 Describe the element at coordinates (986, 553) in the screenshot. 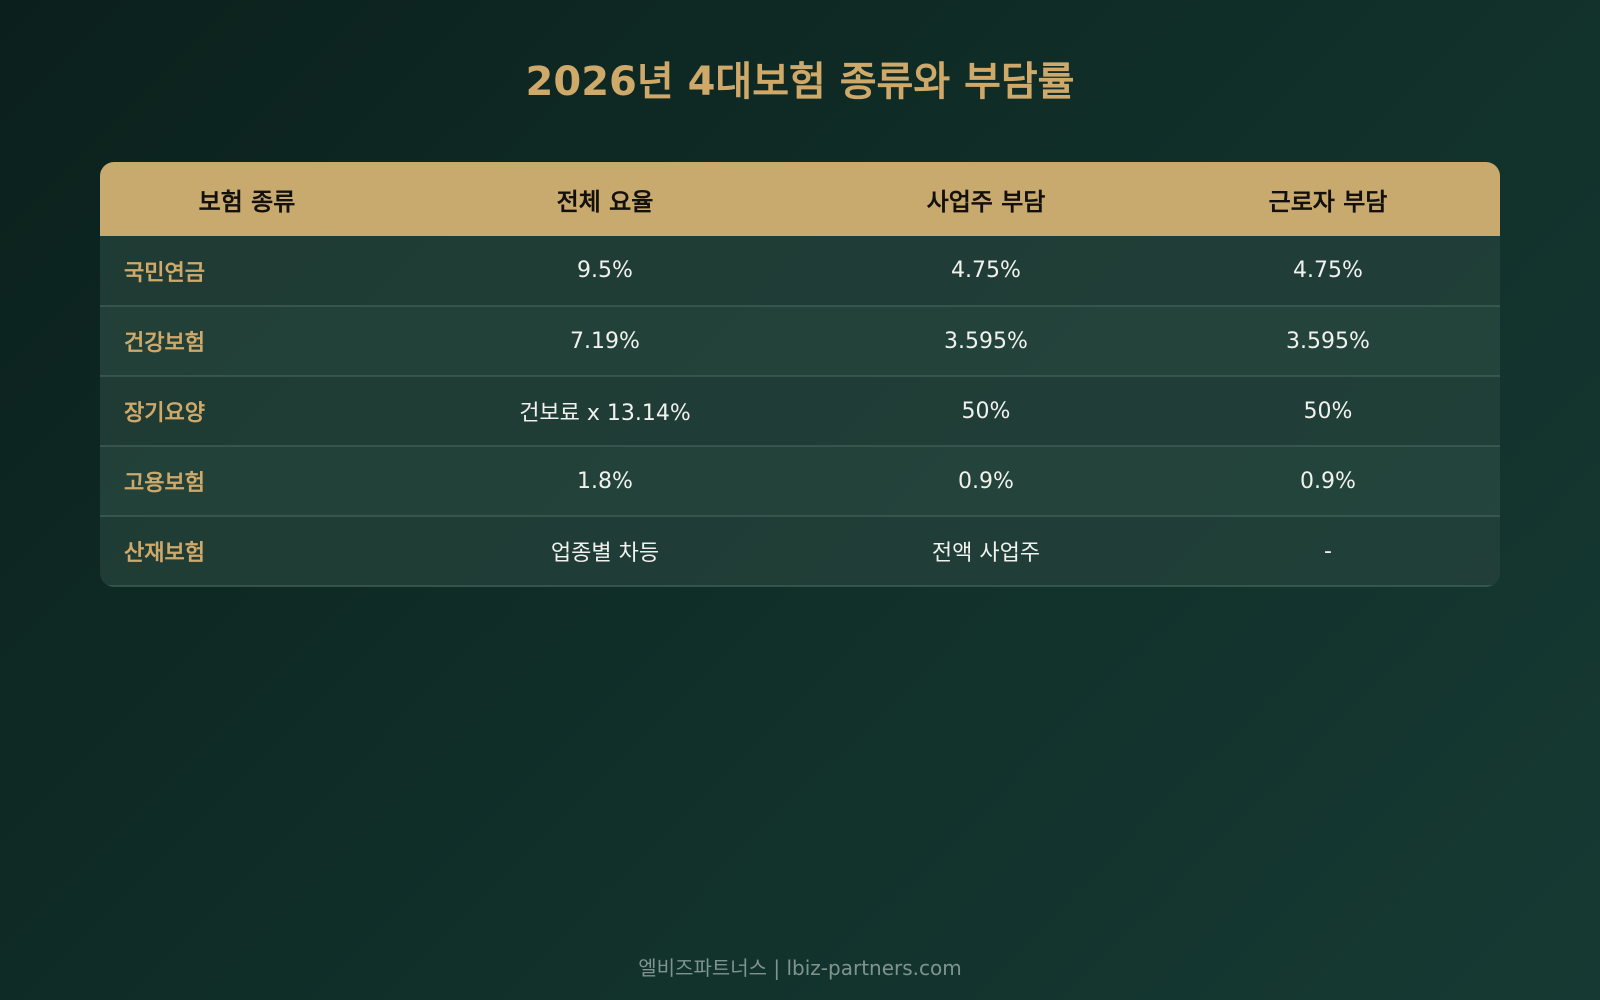

I see `row-employer-share: 전액 사업주` at that location.